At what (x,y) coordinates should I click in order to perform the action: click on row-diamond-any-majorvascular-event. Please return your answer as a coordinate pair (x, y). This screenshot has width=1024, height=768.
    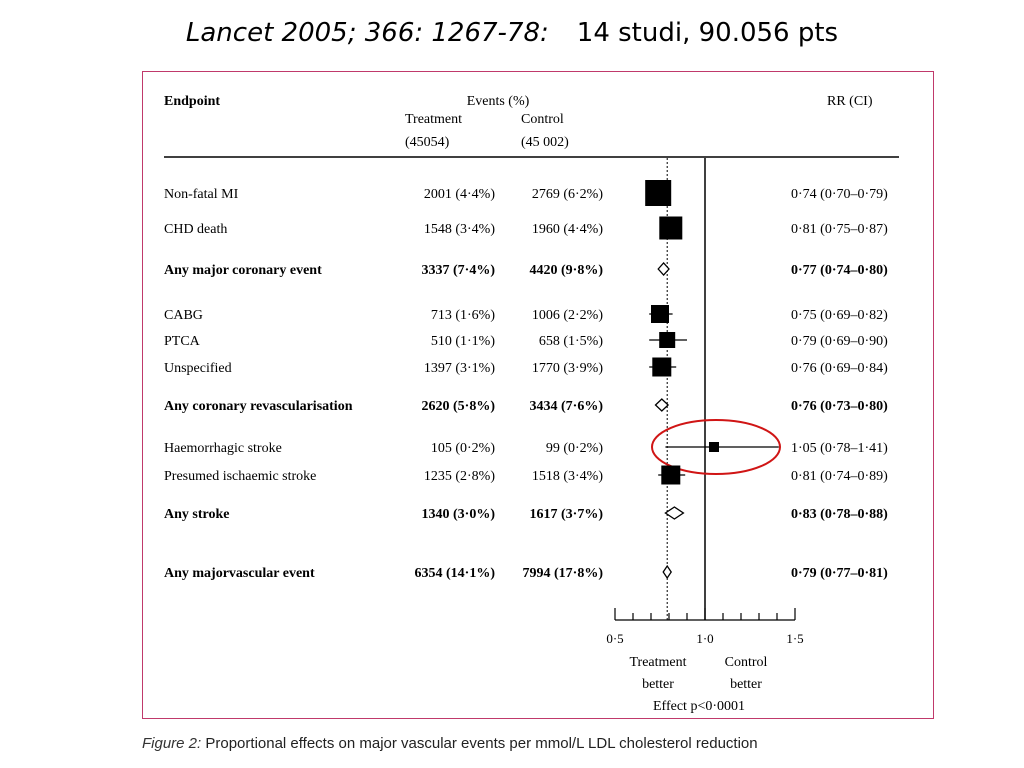
    Looking at the image, I should click on (667, 572).